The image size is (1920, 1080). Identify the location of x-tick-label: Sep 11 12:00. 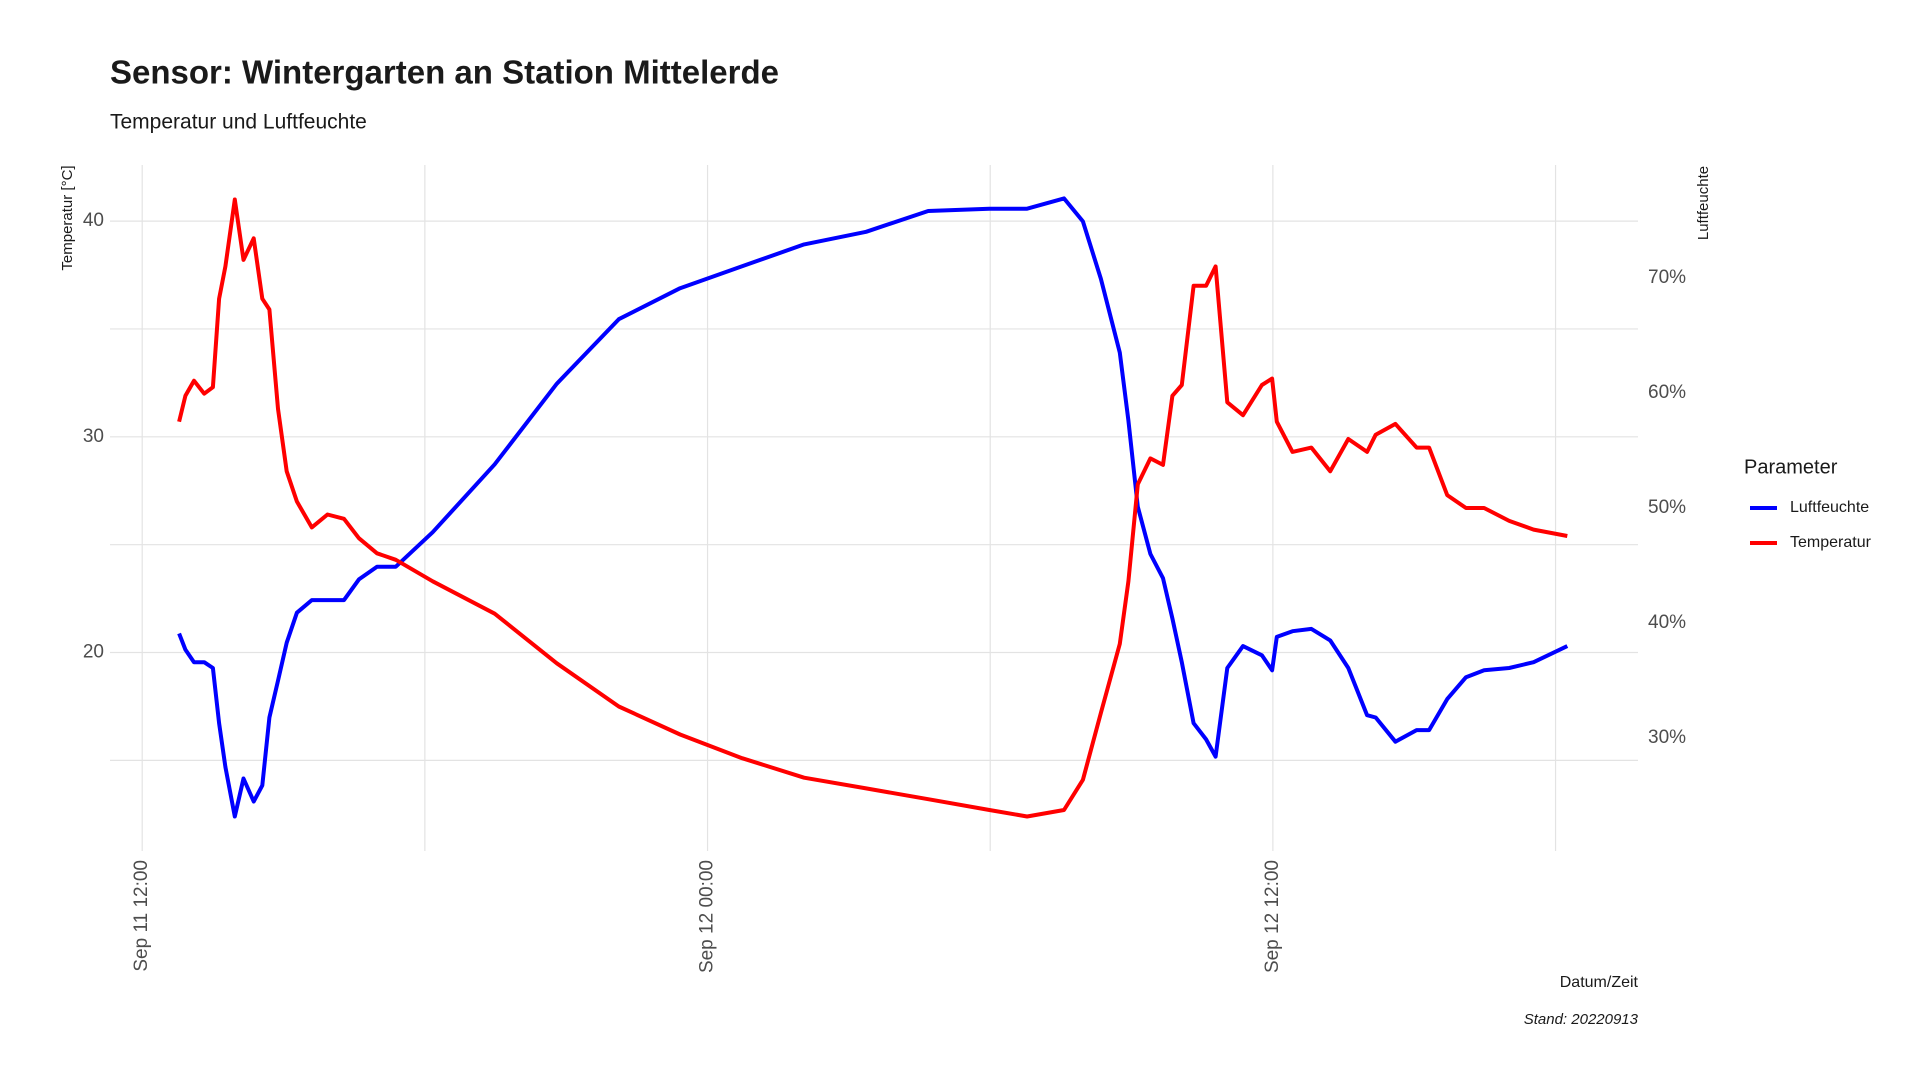
(141, 916).